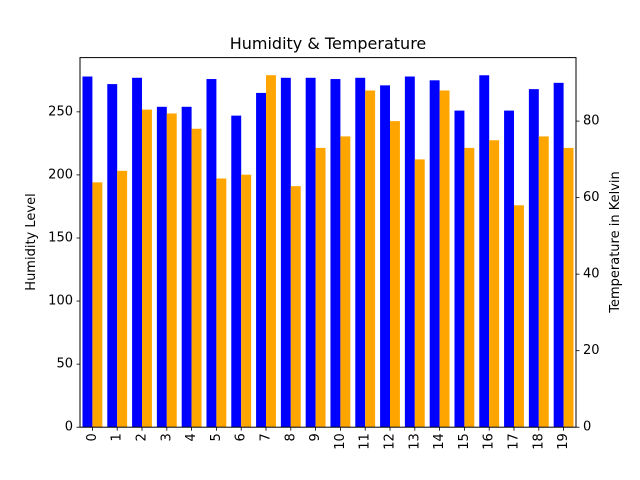 Image resolution: width=640 pixels, height=480 pixels. I want to click on x-tick-label: 9, so click(315, 437).